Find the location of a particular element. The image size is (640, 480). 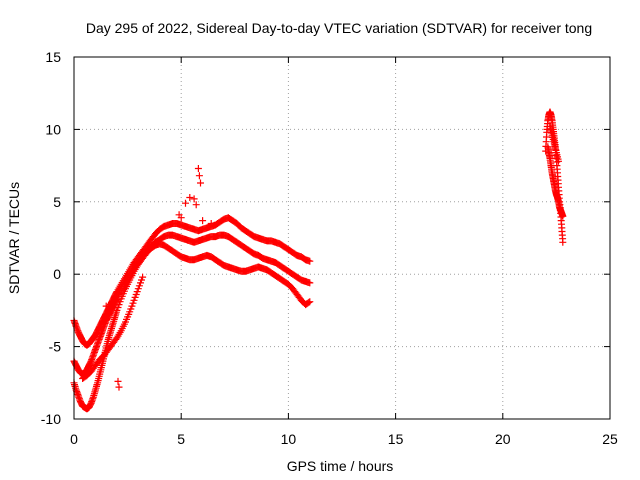

x-tick-label: 25 is located at coordinates (610, 439).